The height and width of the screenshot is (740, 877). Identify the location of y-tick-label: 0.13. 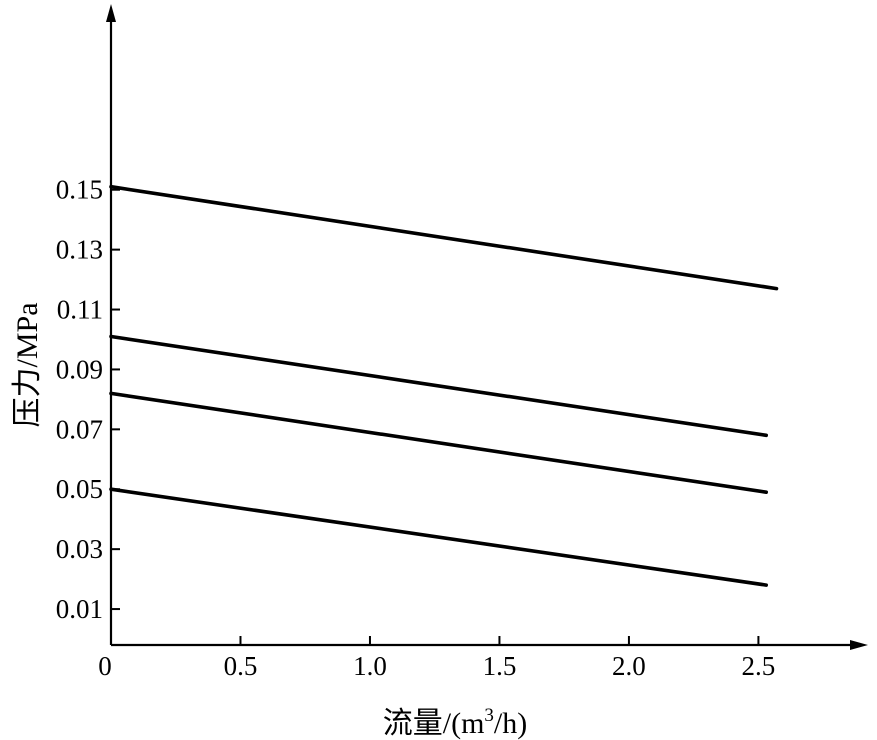
(79, 250).